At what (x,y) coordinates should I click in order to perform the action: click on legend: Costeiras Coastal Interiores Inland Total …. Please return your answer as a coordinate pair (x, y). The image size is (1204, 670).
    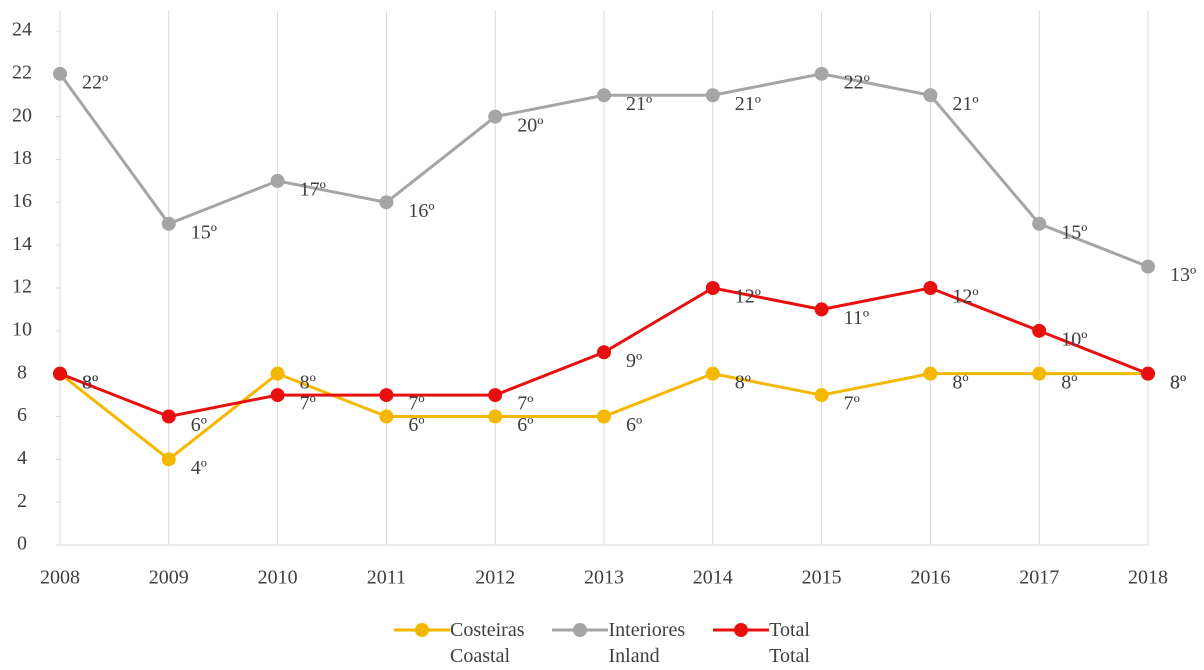
    Looking at the image, I should click on (602, 643).